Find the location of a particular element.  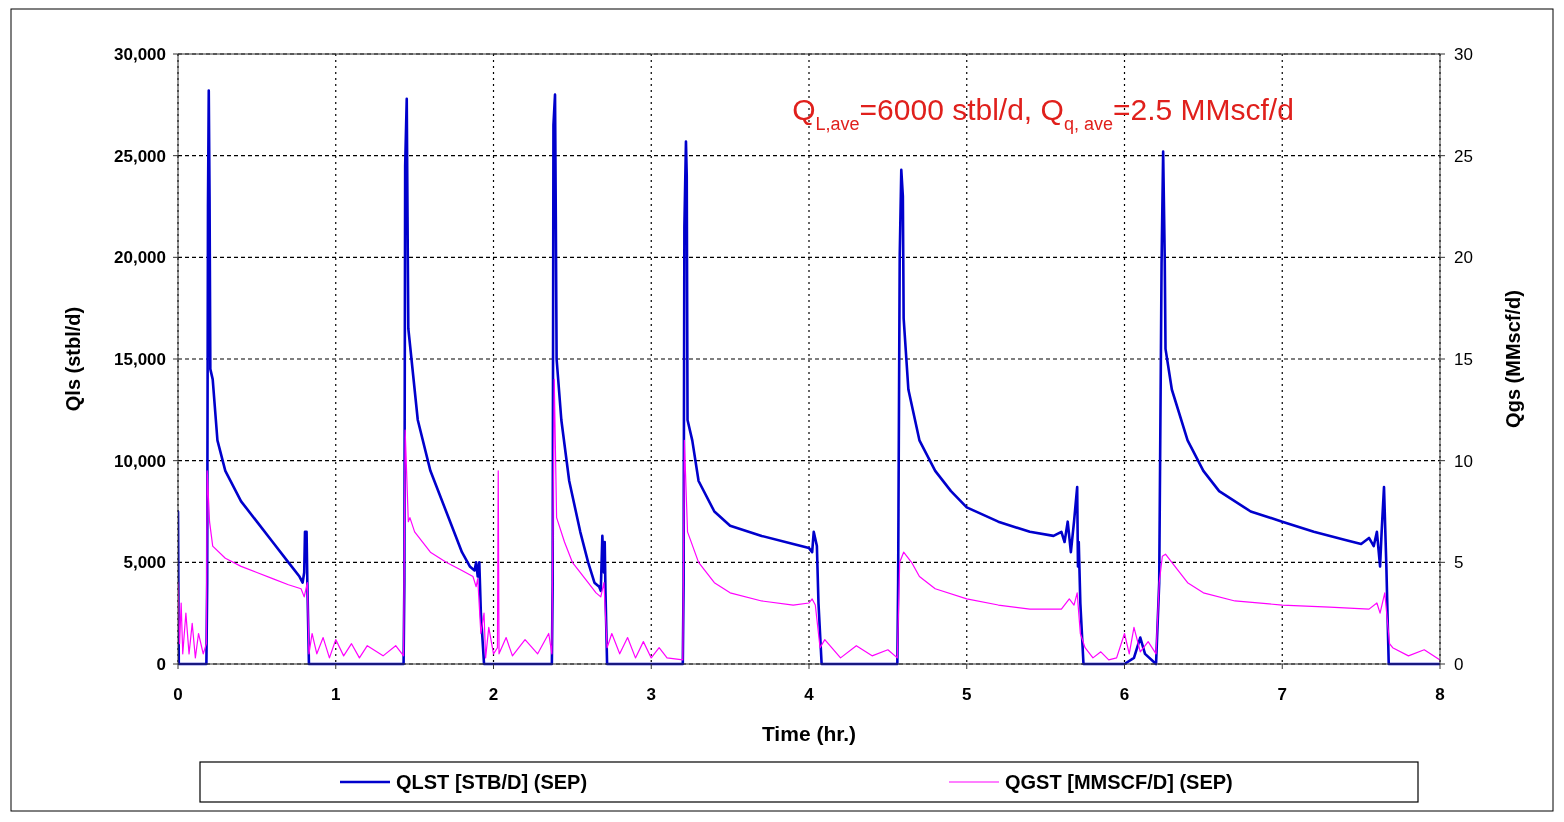

x-tick-label: 5 is located at coordinates (967, 694).